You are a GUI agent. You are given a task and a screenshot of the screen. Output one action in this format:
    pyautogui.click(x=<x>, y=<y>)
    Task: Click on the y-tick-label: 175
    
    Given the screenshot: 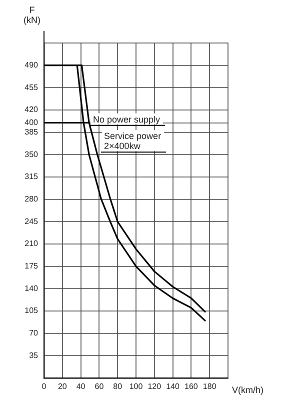 What is the action you would take?
    pyautogui.click(x=31, y=266)
    